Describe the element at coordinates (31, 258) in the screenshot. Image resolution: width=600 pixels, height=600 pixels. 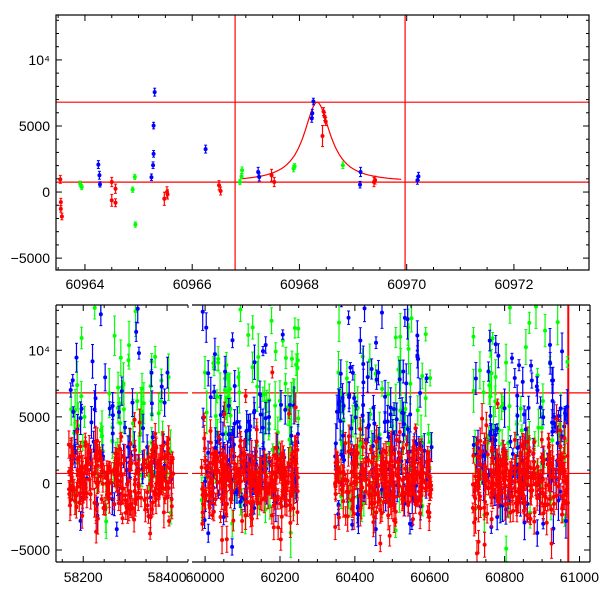
I see `y-tick-label: −5000` at that location.